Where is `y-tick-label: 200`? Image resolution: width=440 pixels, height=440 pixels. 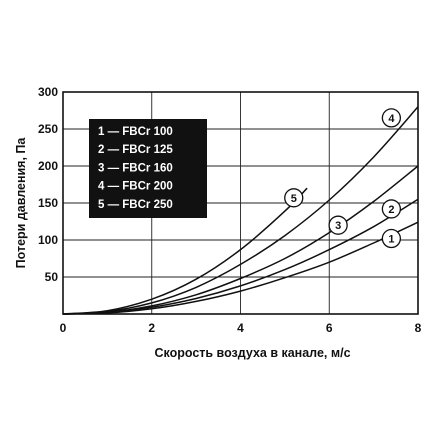 y-tick-label: 200 is located at coordinates (48, 166).